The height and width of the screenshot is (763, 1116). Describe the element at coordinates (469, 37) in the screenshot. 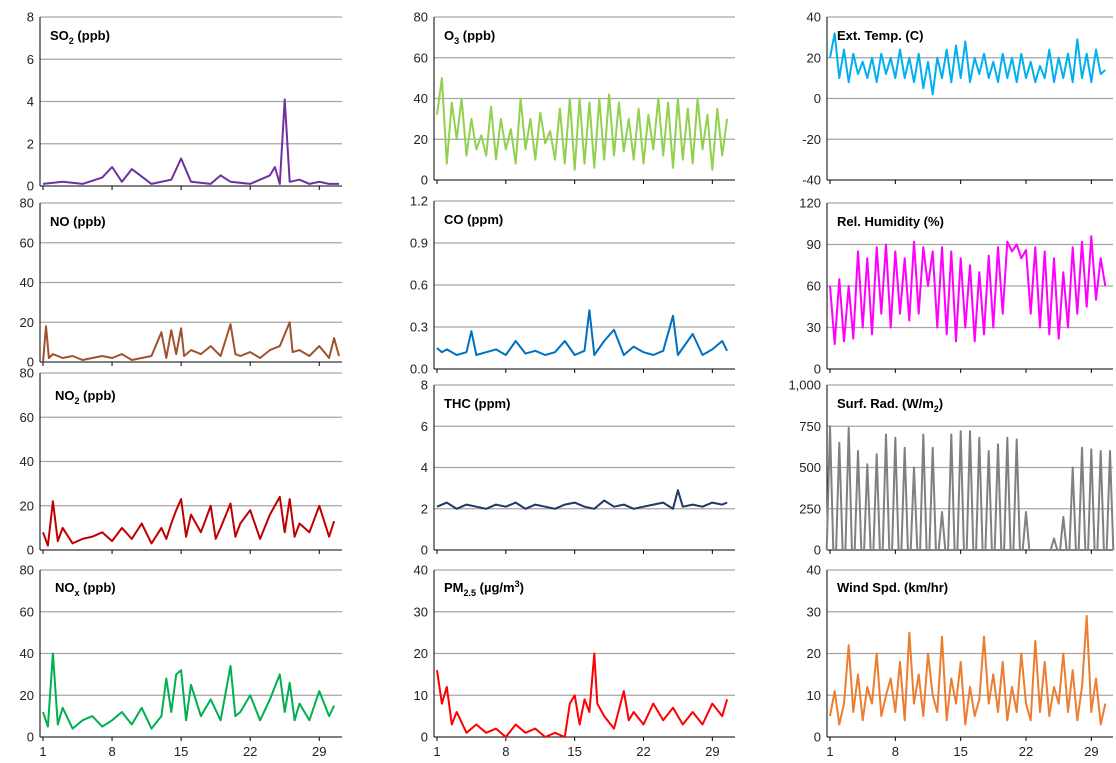

I see `panel-title: O3 (ppb)` at that location.